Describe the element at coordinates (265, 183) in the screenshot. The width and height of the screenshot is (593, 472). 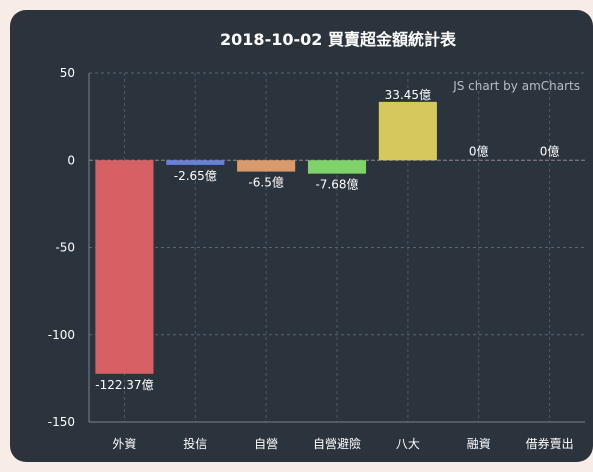
I see `bar-value-label: -6.5億` at that location.